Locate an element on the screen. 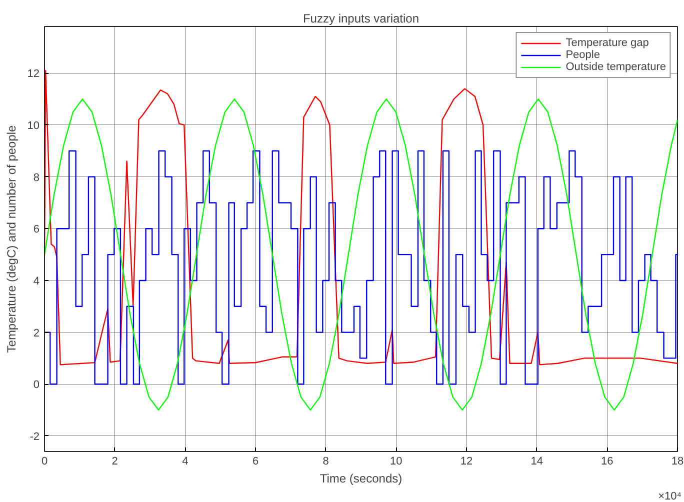  x-tick-label: 0 is located at coordinates (44, 462).